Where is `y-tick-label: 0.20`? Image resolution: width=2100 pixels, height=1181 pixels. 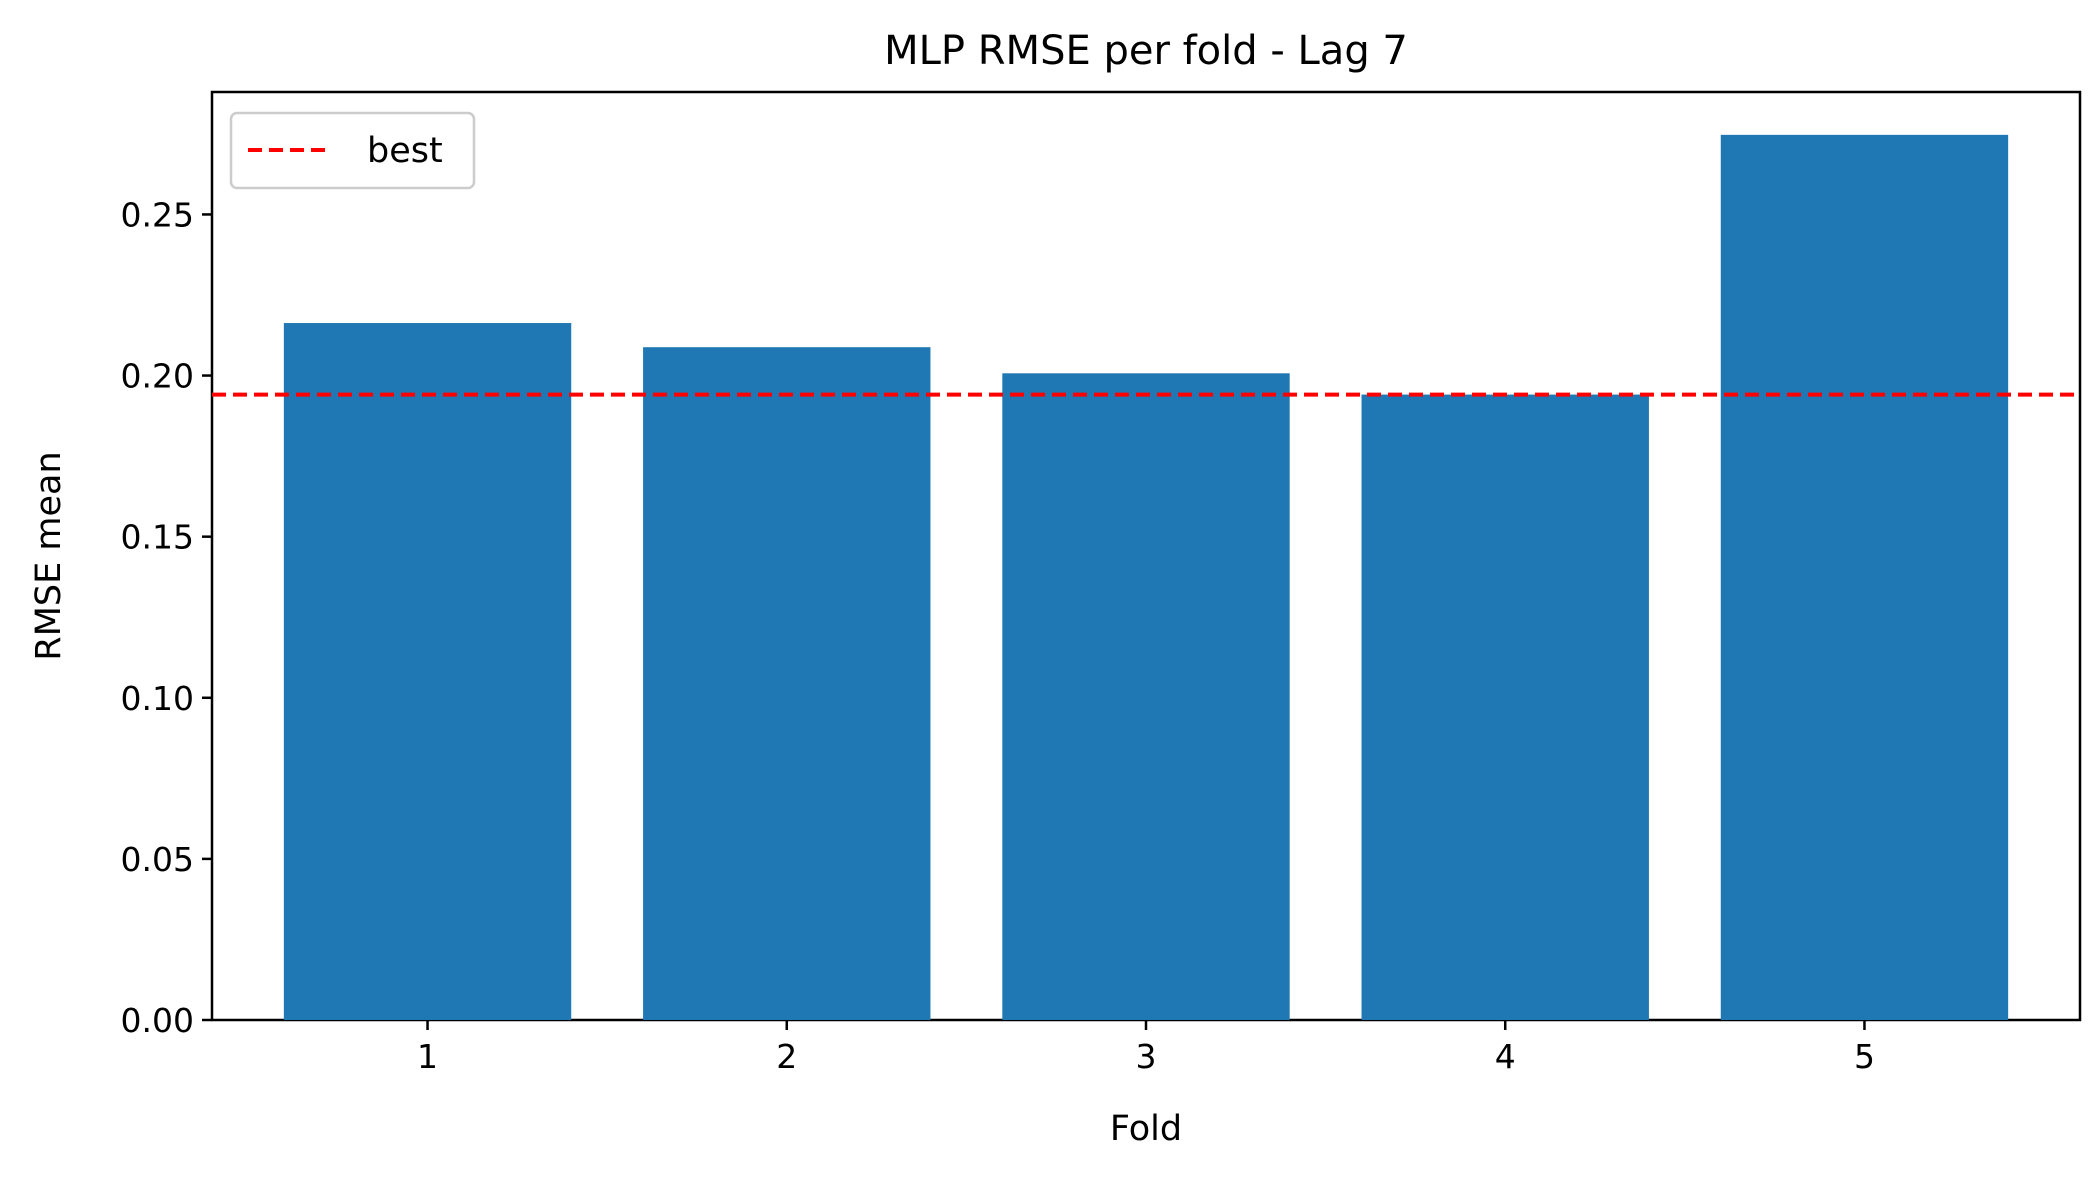 y-tick-label: 0.20 is located at coordinates (157, 376).